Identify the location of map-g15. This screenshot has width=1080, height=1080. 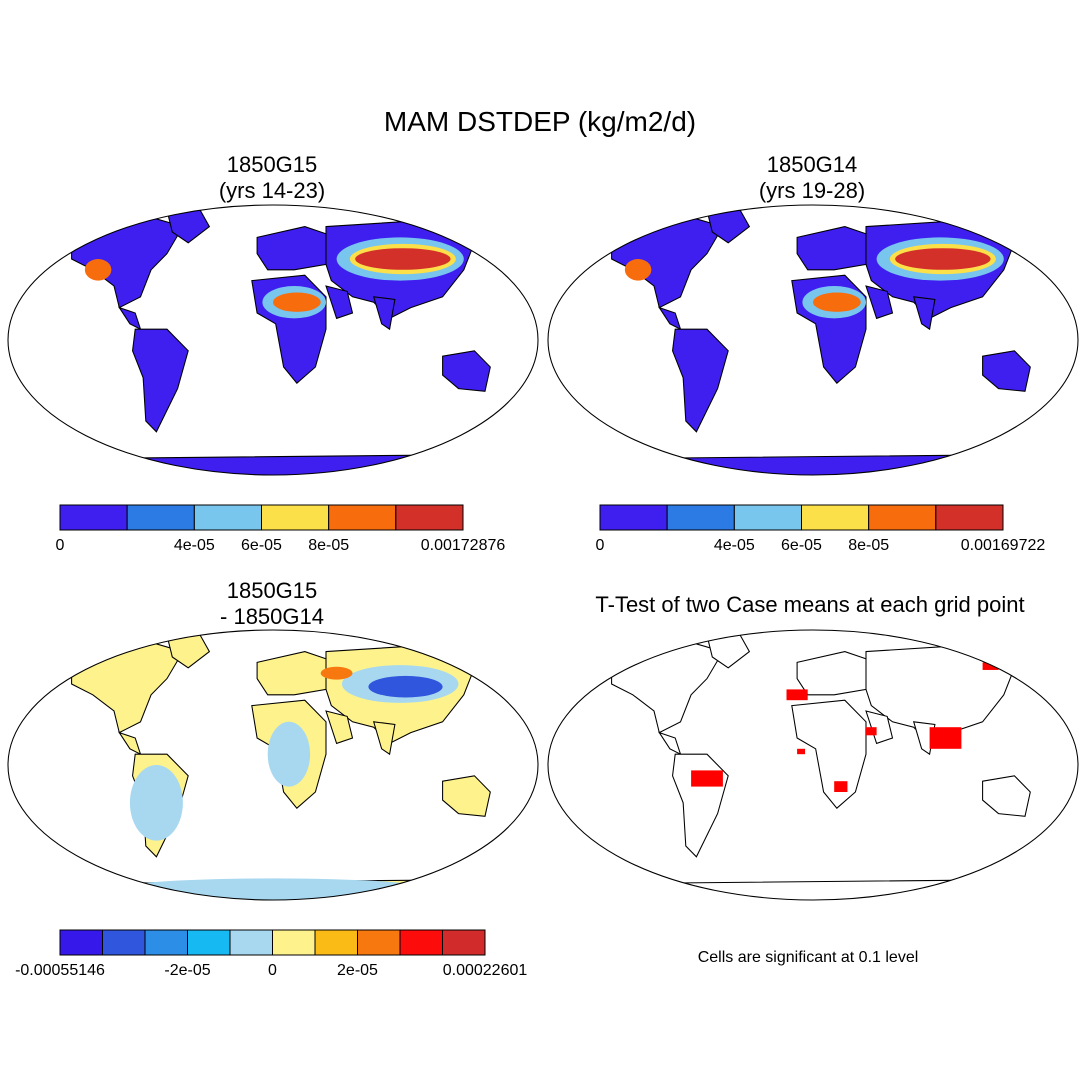
(273, 340).